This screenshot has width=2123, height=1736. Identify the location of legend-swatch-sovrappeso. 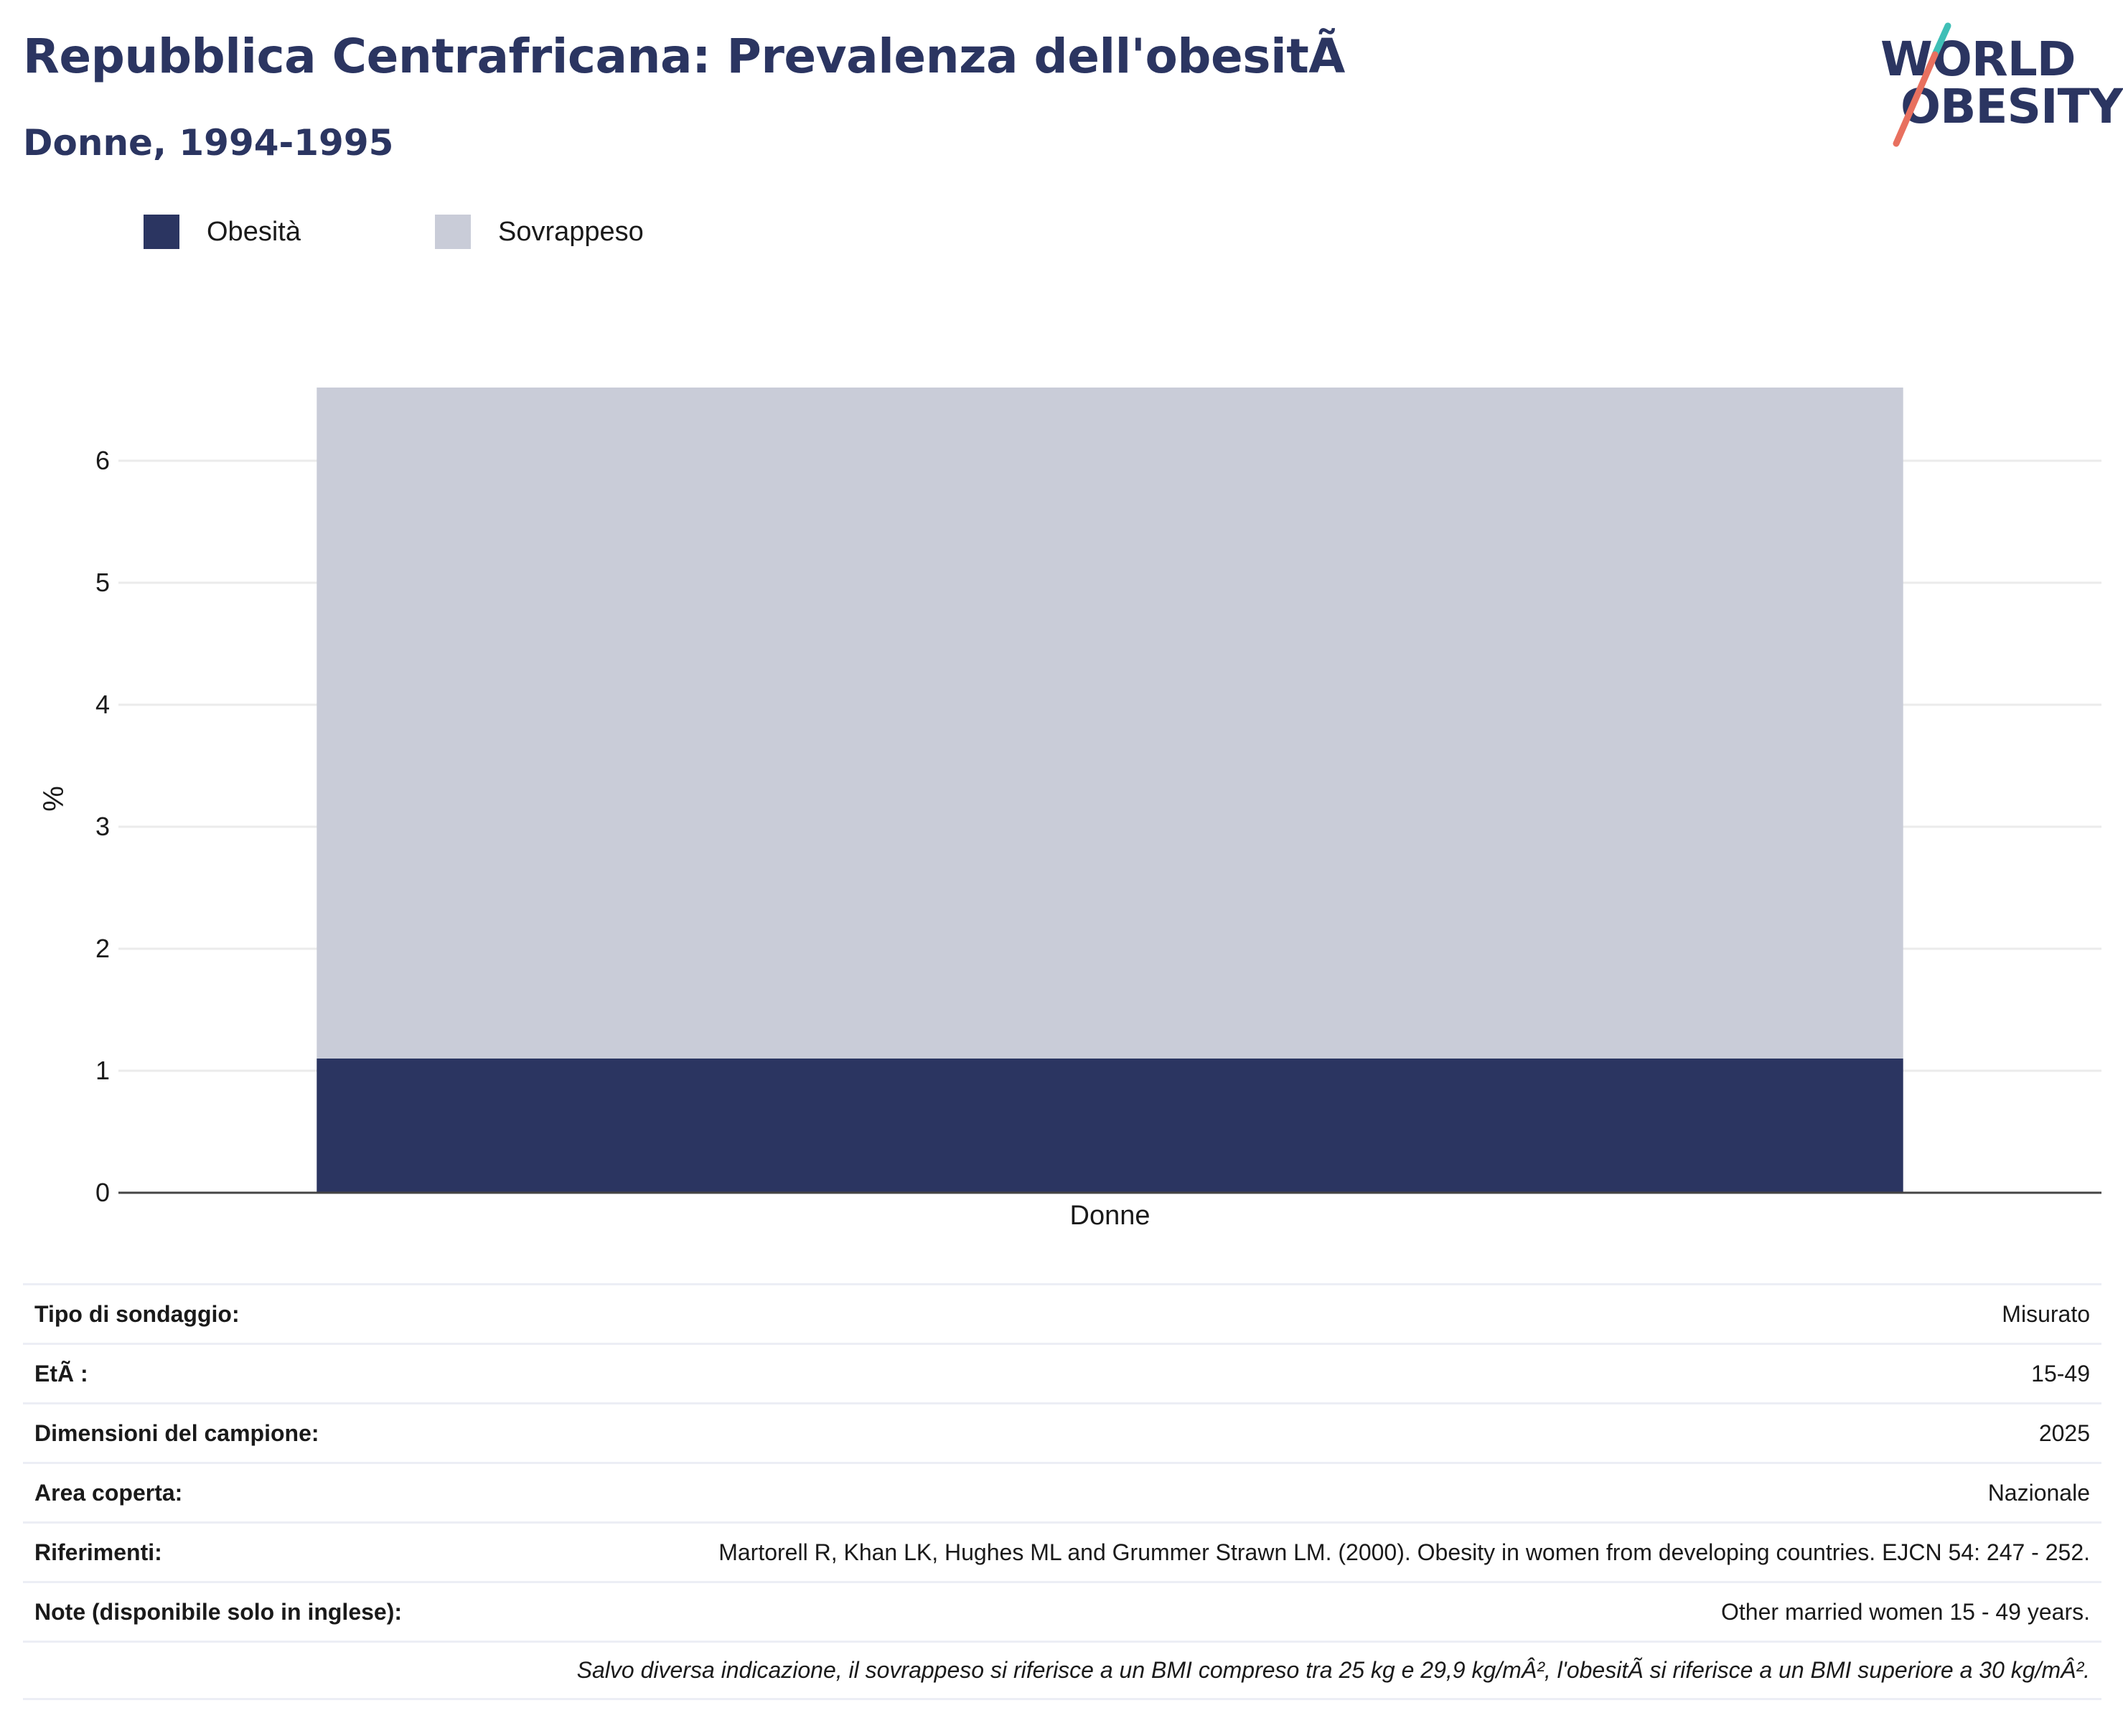
(453, 232).